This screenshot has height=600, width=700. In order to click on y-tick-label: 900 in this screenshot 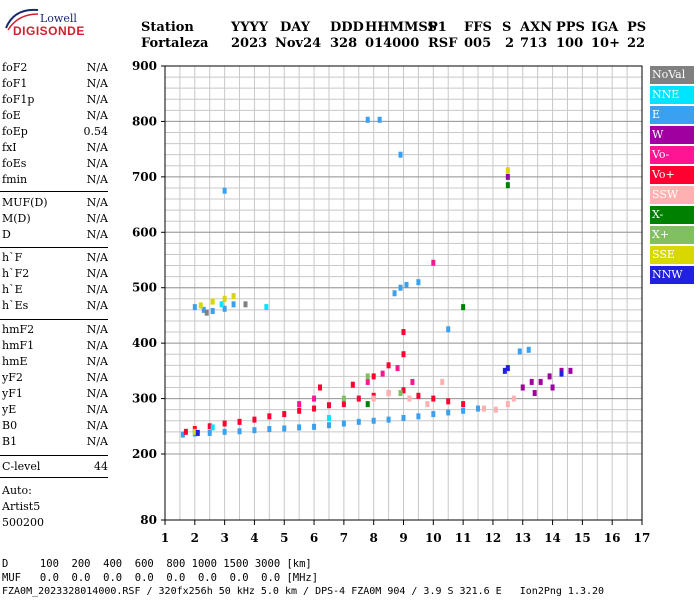, I will do `click(144, 66)`.